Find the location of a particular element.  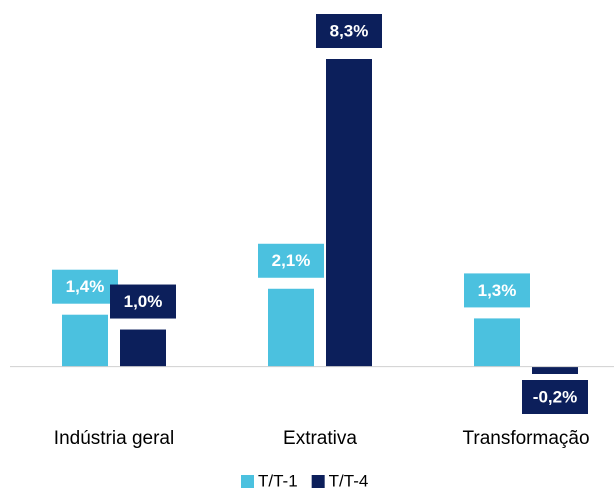

value-label: 2,1% is located at coordinates (291, 260).